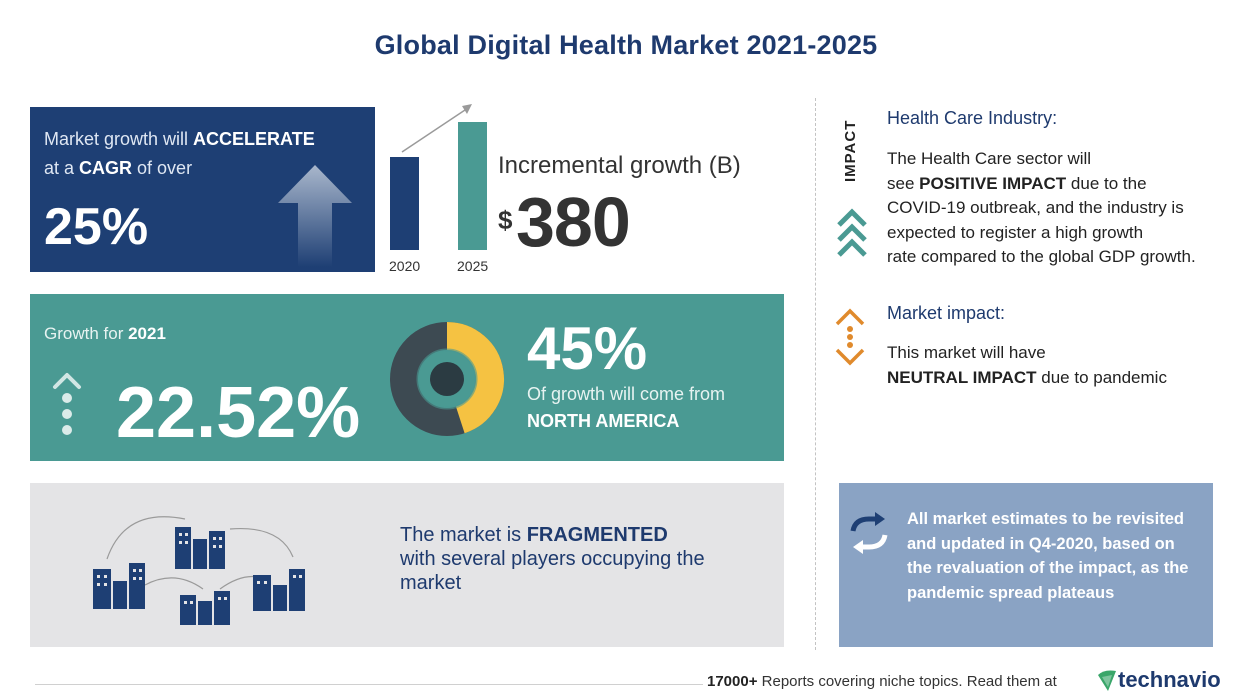 The height and width of the screenshot is (700, 1252). I want to click on page-title: Global Digital Health Market 2021-2025, so click(626, 45).